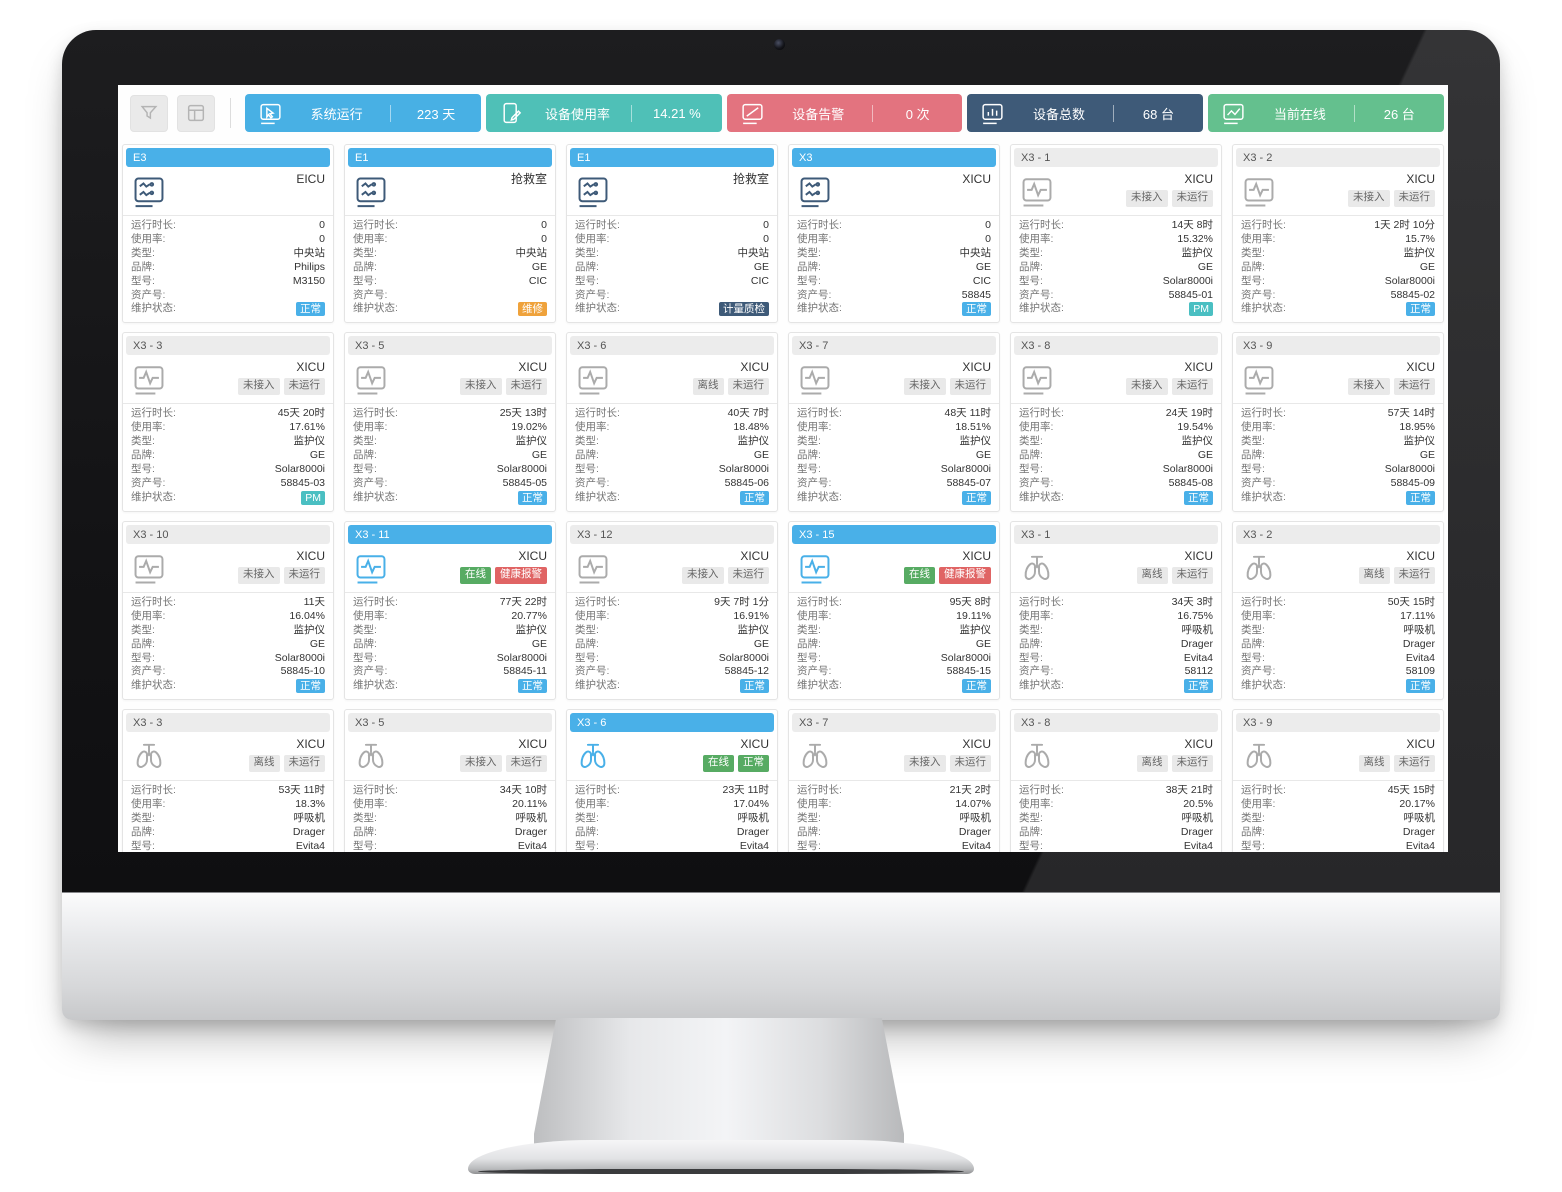 The height and width of the screenshot is (1192, 1562). I want to click on field-value: CIC, so click(981, 280).